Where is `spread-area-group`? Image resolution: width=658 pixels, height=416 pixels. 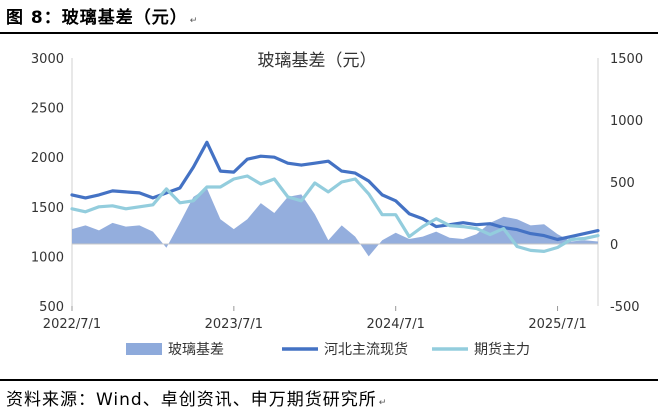 spread-area-group is located at coordinates (335, 222).